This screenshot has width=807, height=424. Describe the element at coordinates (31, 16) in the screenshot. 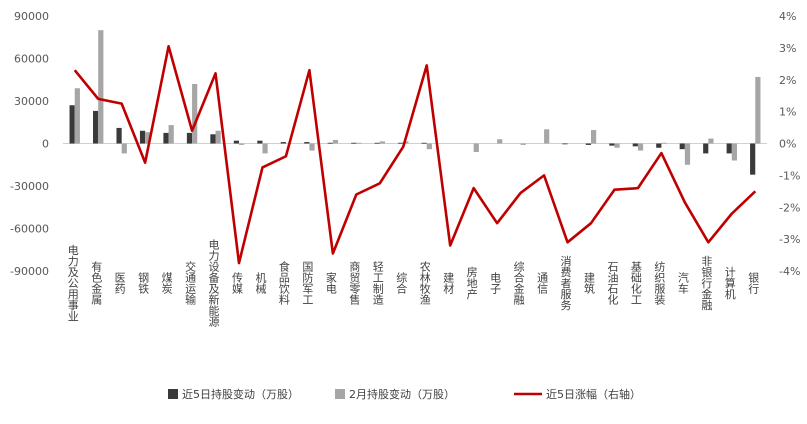

I see `y-left-tick-label: 90000` at that location.